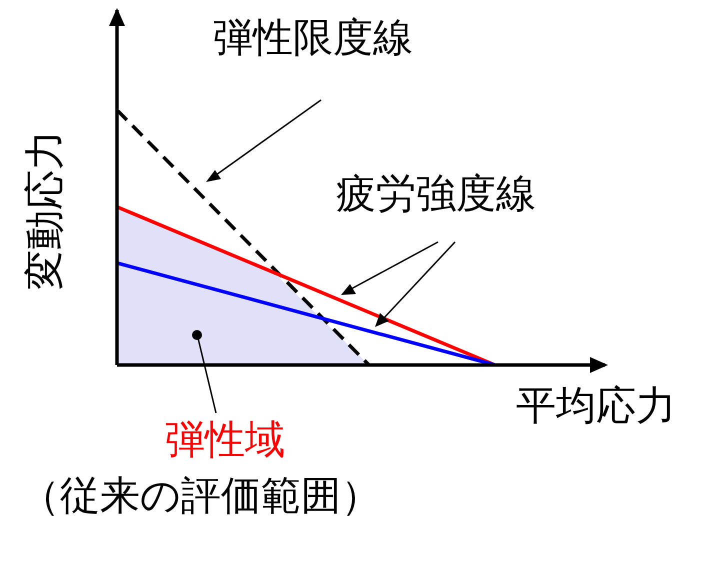  Describe the element at coordinates (436, 194) in the screenshot. I see `annotation: 疲労強度線` at that location.